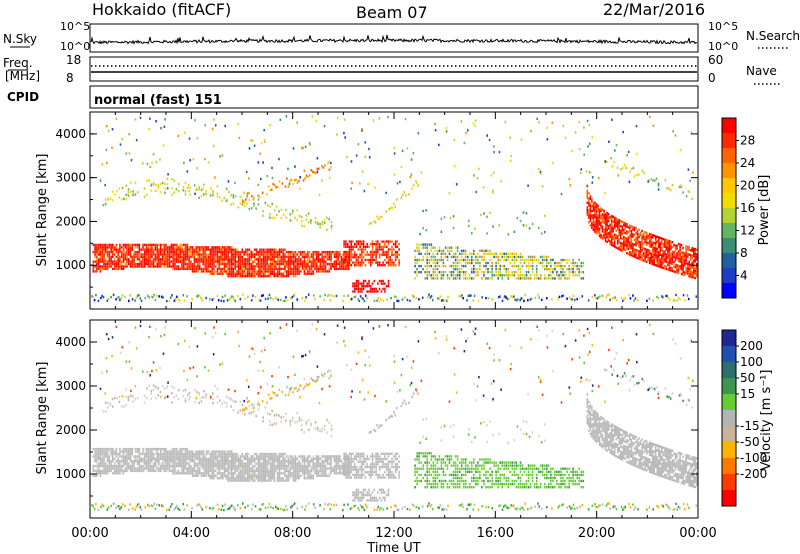 This screenshot has height=554, width=800. I want to click on cpid-panel-frame, so click(394, 97).